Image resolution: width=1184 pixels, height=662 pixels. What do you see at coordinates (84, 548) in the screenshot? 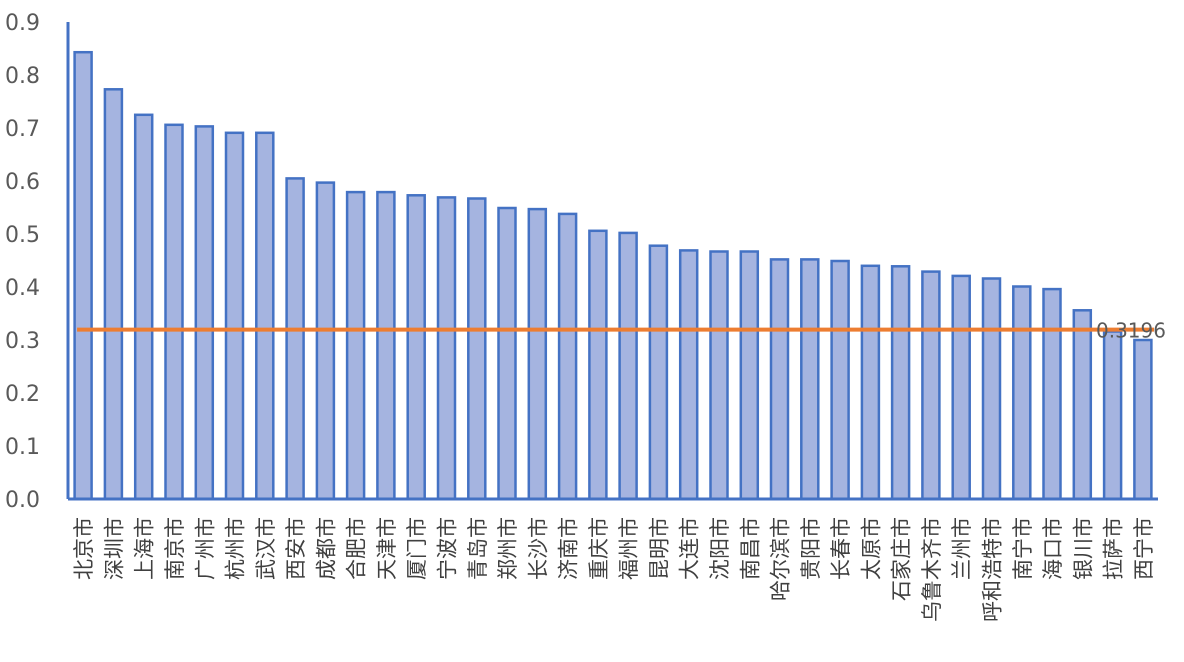
I see `x-tick-label: 北京市` at bounding box center [84, 548].